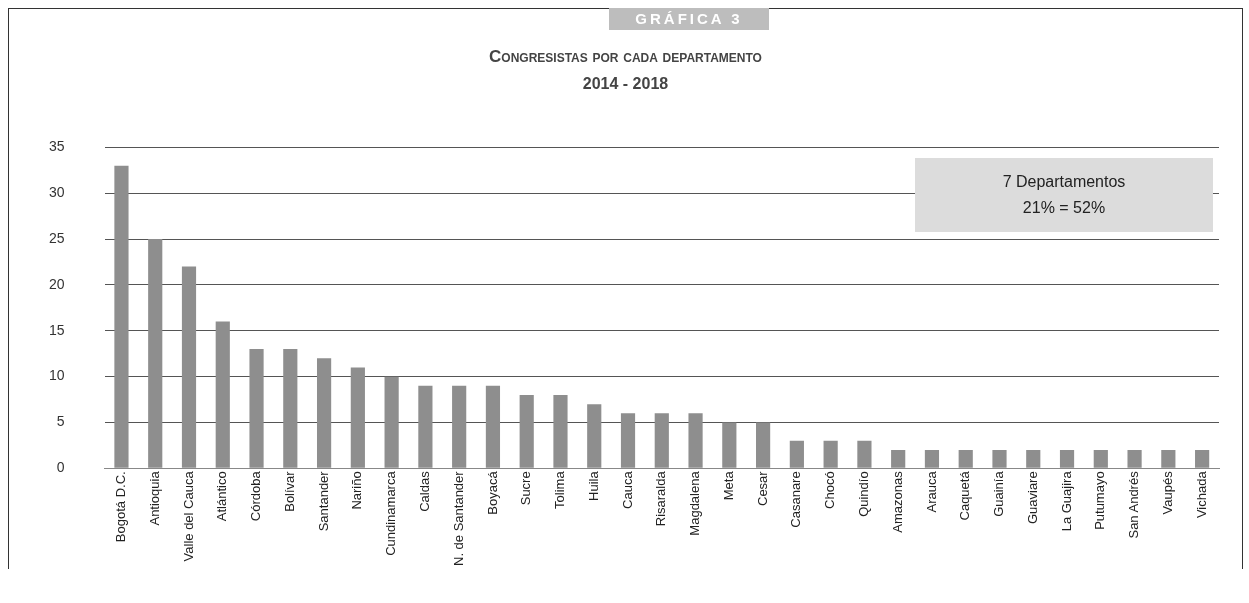 Image resolution: width=1249 pixels, height=603 pixels. Describe the element at coordinates (56, 146) in the screenshot. I see `y-tick-label: 35` at that location.